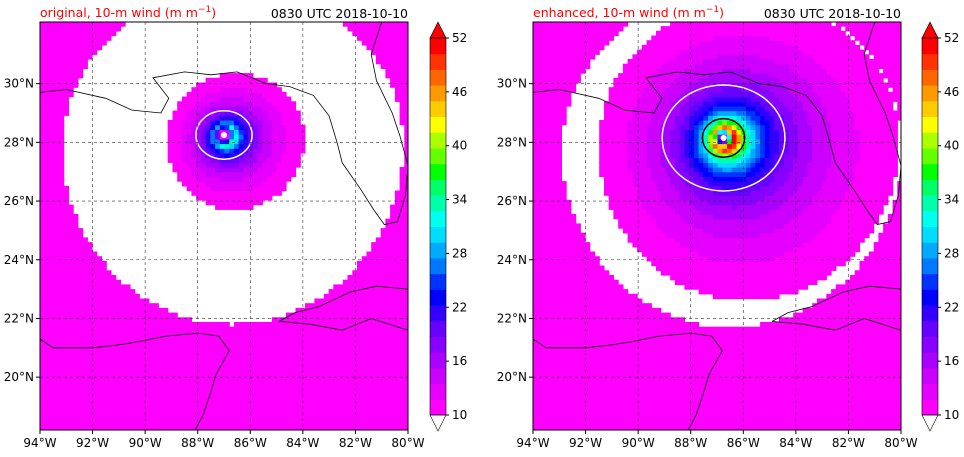  Describe the element at coordinates (128, 12) in the screenshot. I see `panel-title: original, 10-m wind (m m−1)` at that location.